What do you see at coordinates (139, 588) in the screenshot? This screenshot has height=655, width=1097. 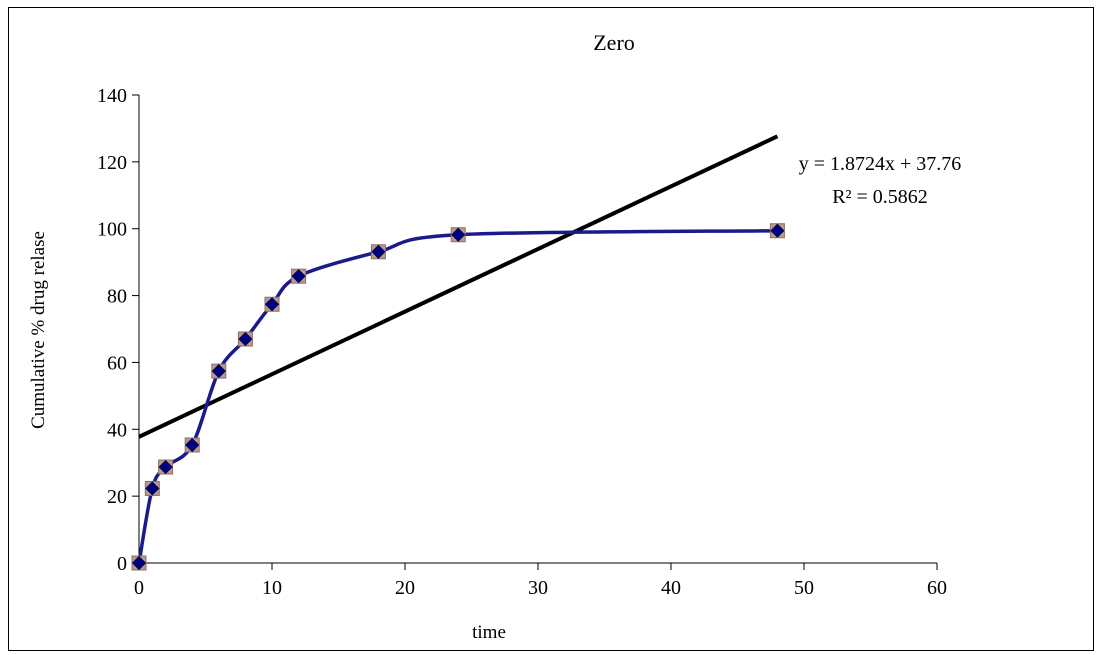 I see `x-tick-label: 0` at bounding box center [139, 588].